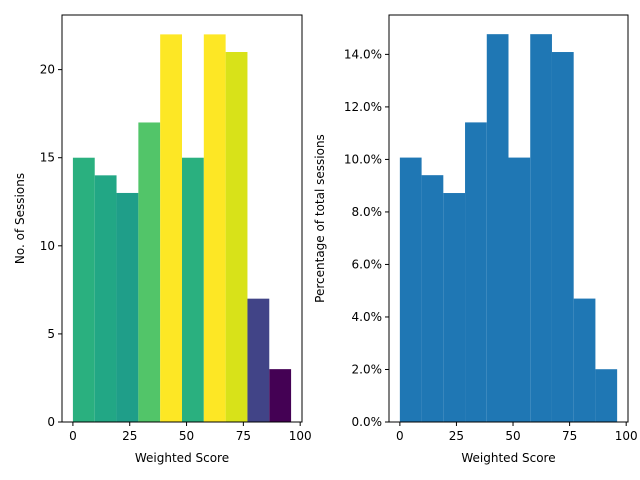 Image resolution: width=640 pixels, height=480 pixels. Describe the element at coordinates (47, 70) in the screenshot. I see `y-tick-label: 20` at that location.